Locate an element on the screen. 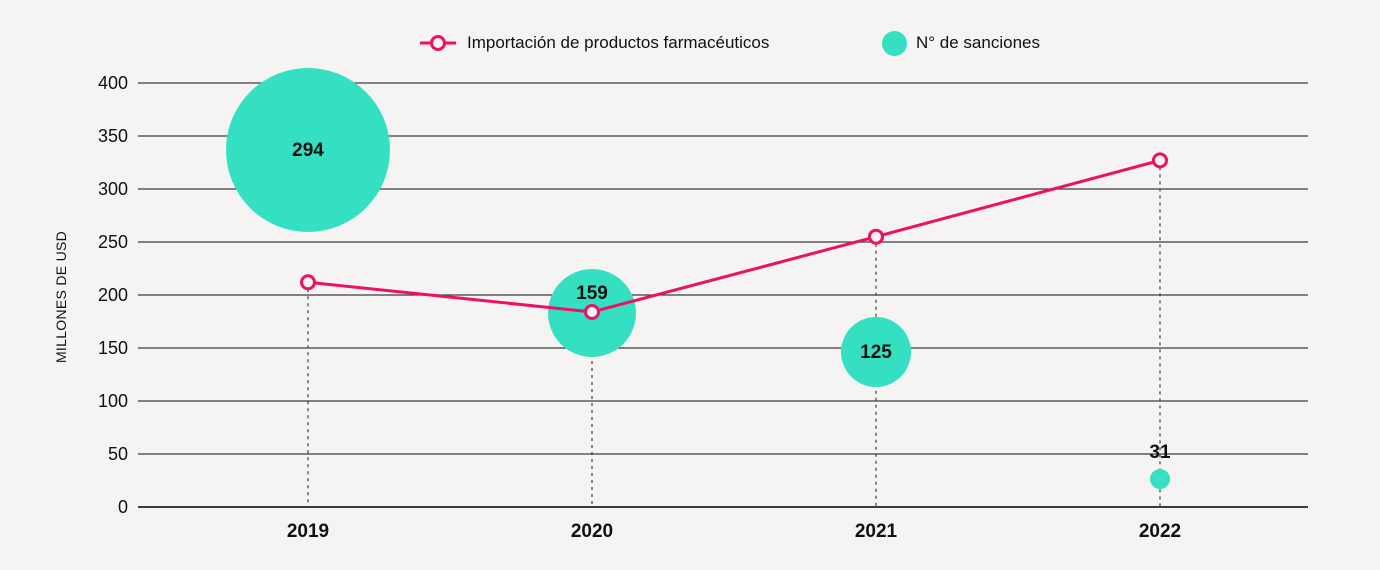 Image resolution: width=1380 pixels, height=570 pixels. bubble-value-label: 159 is located at coordinates (592, 293).